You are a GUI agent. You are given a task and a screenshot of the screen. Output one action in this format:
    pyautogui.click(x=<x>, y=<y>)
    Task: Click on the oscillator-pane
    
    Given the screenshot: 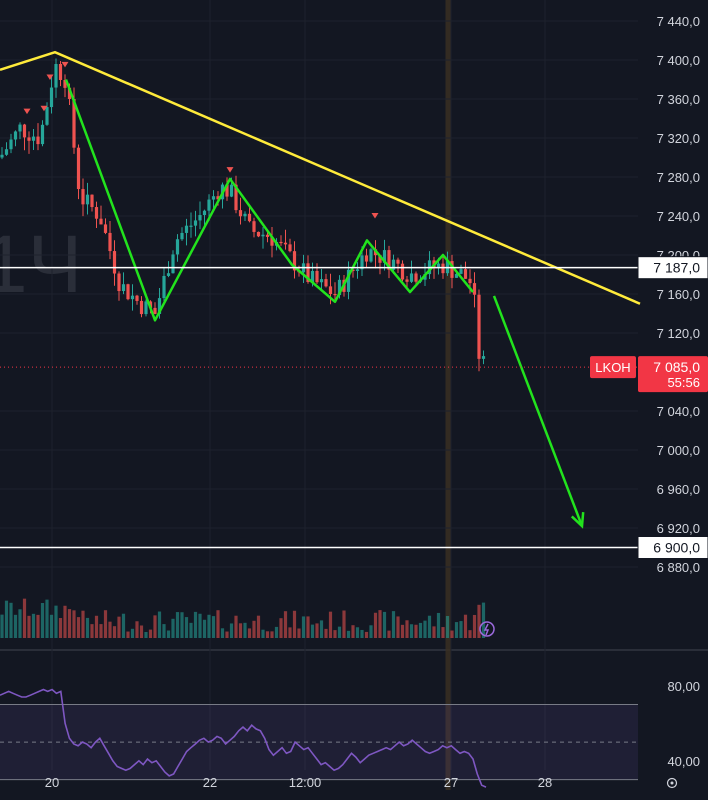 What is the action you would take?
    pyautogui.click(x=319, y=738)
    